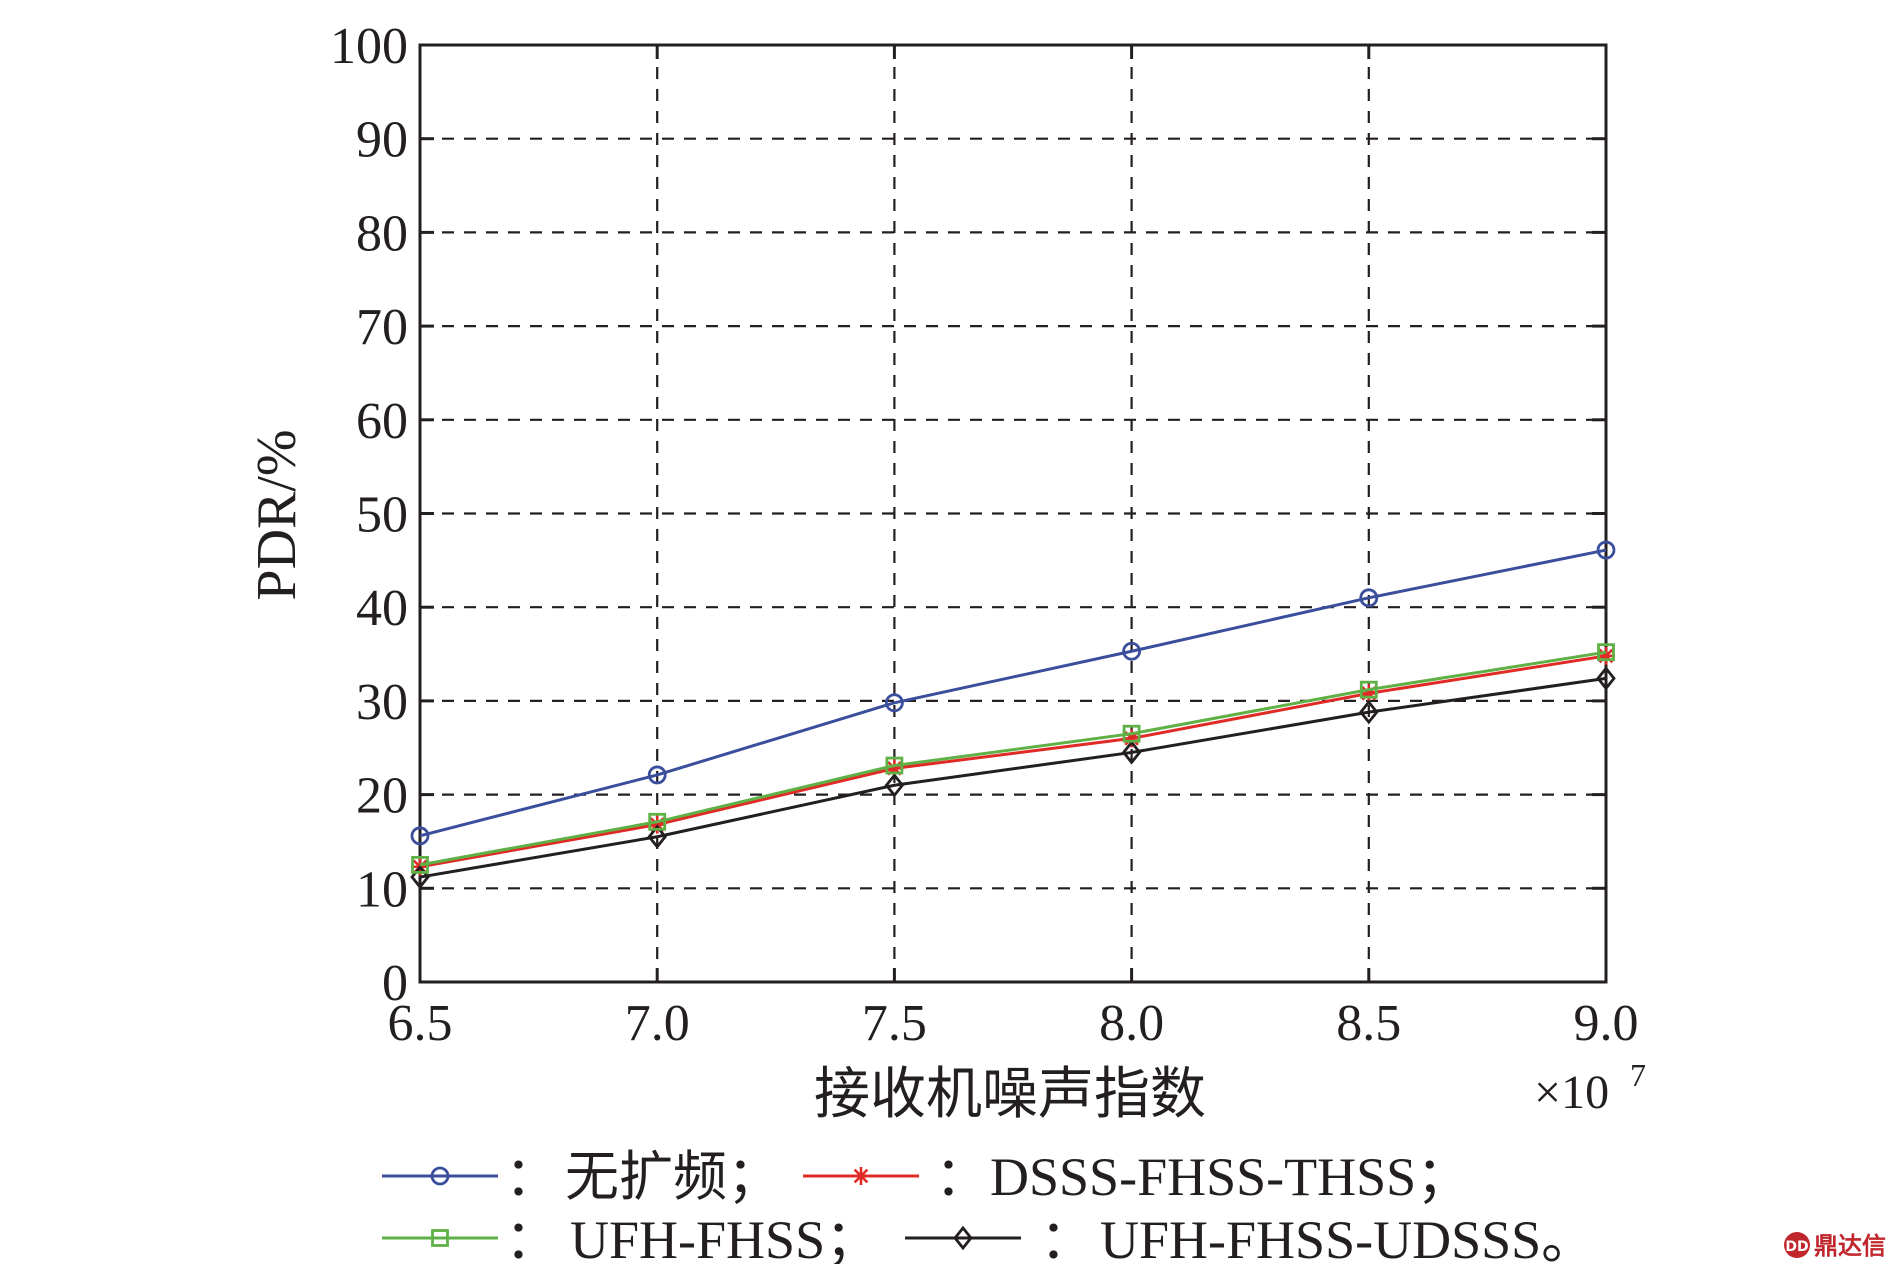  I want to click on series-star, so click(1013, 761).